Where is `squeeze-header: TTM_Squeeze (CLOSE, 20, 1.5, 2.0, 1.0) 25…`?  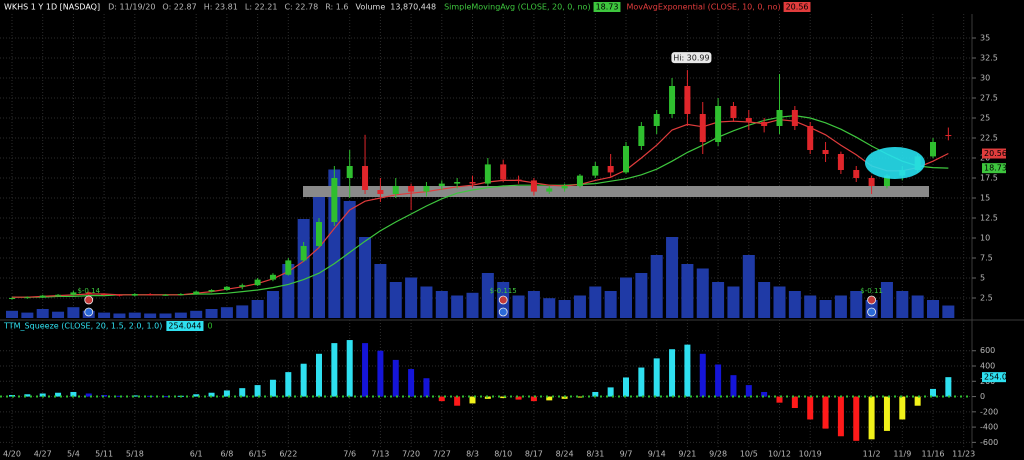 squeeze-header: TTM_Squeeze (CLOSE, 20, 1.5, 2.0, 1.0) 25… is located at coordinates (108, 326).